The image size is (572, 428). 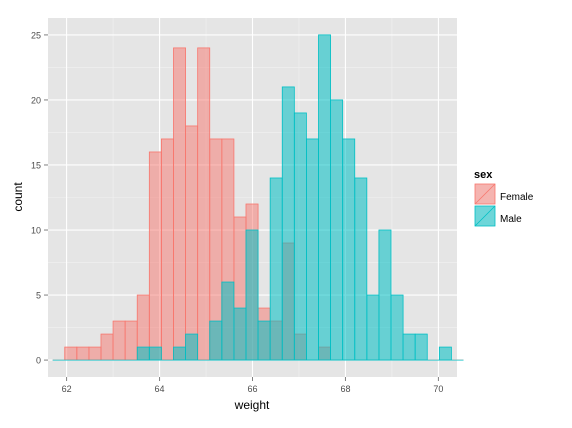 I want to click on legend: sex Female Male, so click(x=504, y=198).